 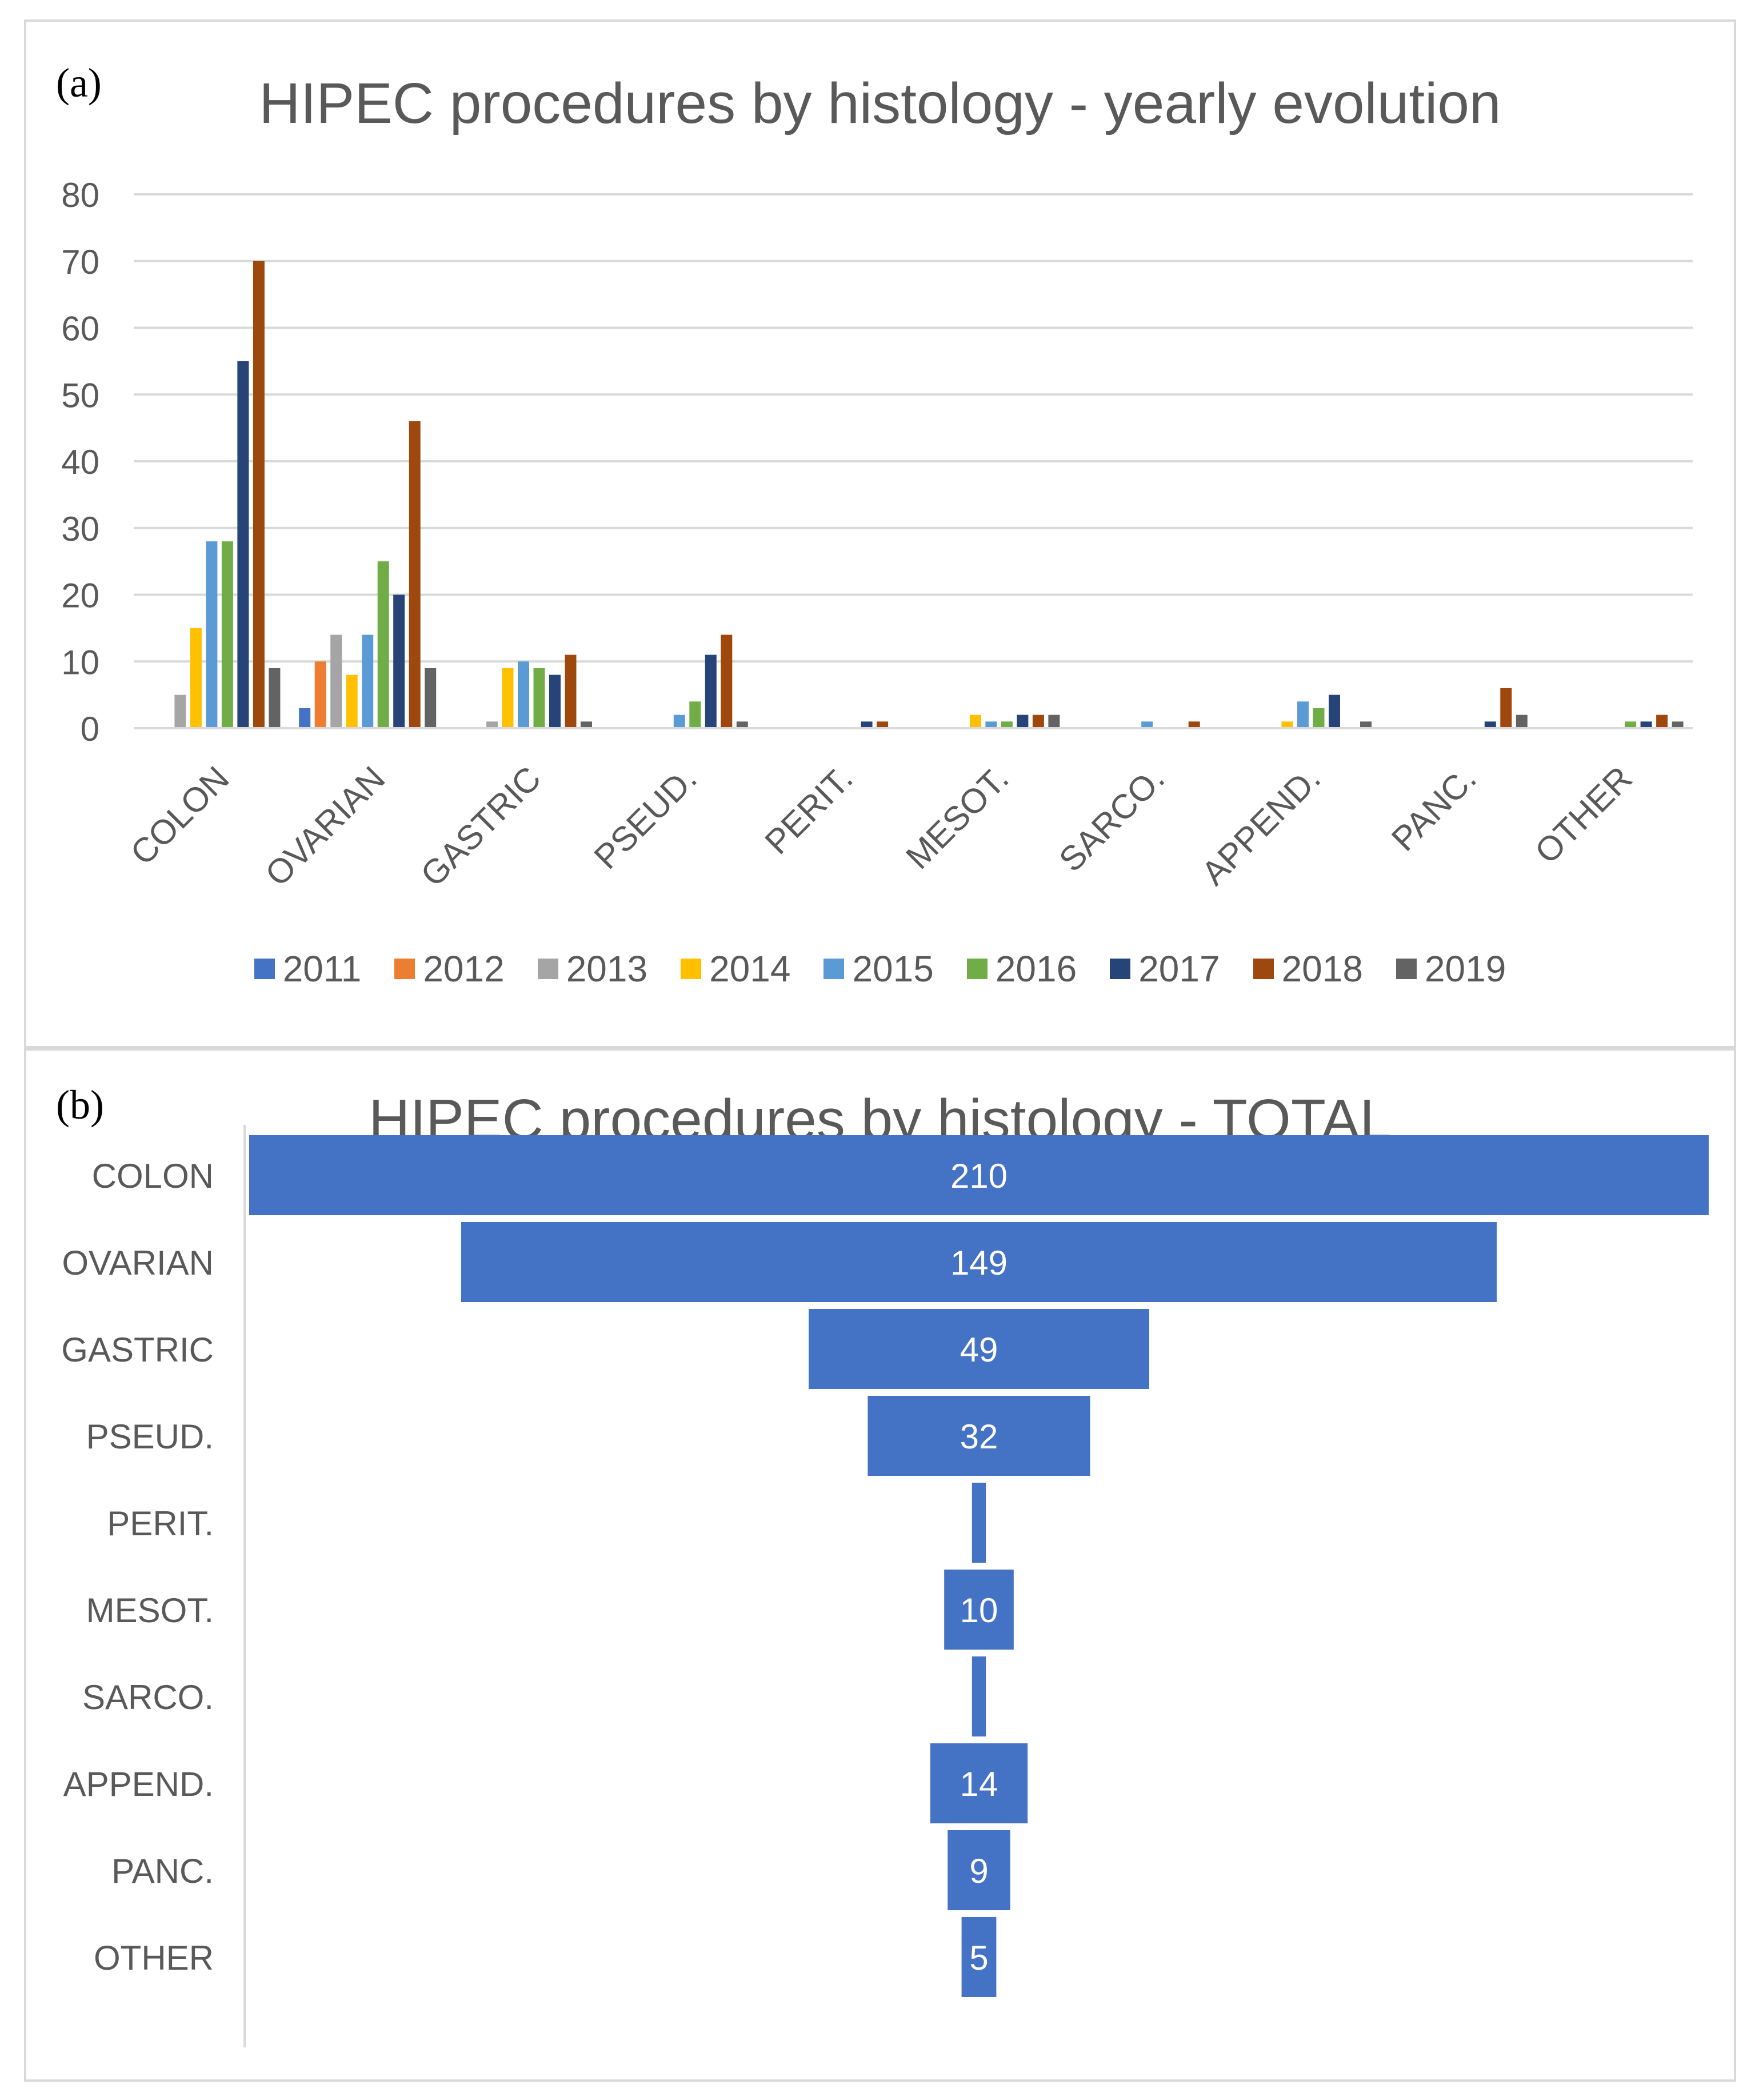 What do you see at coordinates (138, 1263) in the screenshot?
I see `category-label: OVARIAN` at bounding box center [138, 1263].